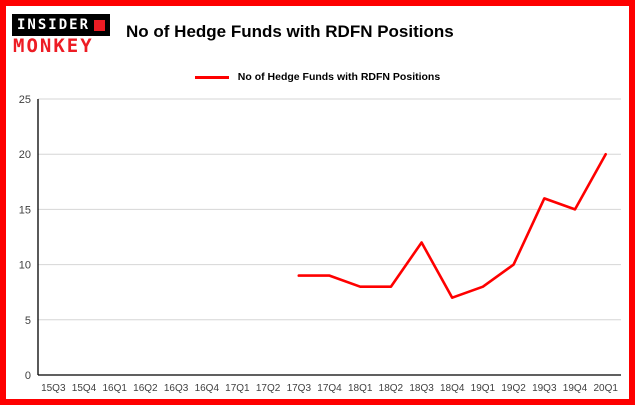 This screenshot has height=405, width=635. What do you see at coordinates (114, 388) in the screenshot?
I see `x-axis-tick-label: 16Q1` at bounding box center [114, 388].